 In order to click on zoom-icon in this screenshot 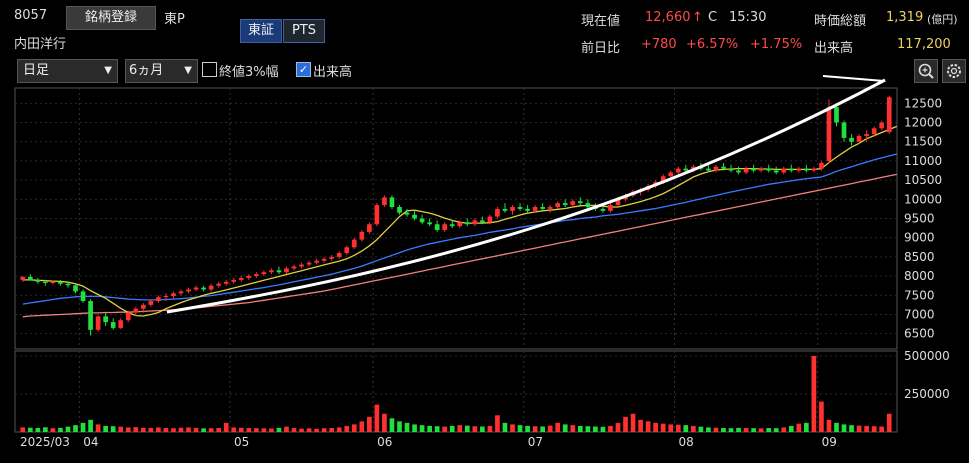, I will do `click(926, 71)`.